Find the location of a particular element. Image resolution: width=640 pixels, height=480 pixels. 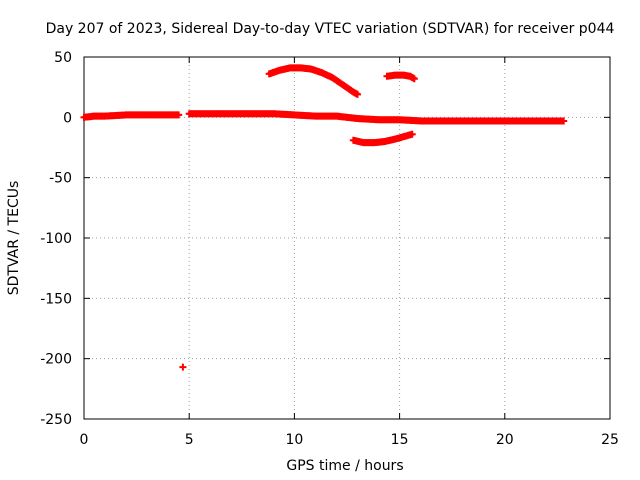

data-point-arc-low is located at coordinates (412, 134).